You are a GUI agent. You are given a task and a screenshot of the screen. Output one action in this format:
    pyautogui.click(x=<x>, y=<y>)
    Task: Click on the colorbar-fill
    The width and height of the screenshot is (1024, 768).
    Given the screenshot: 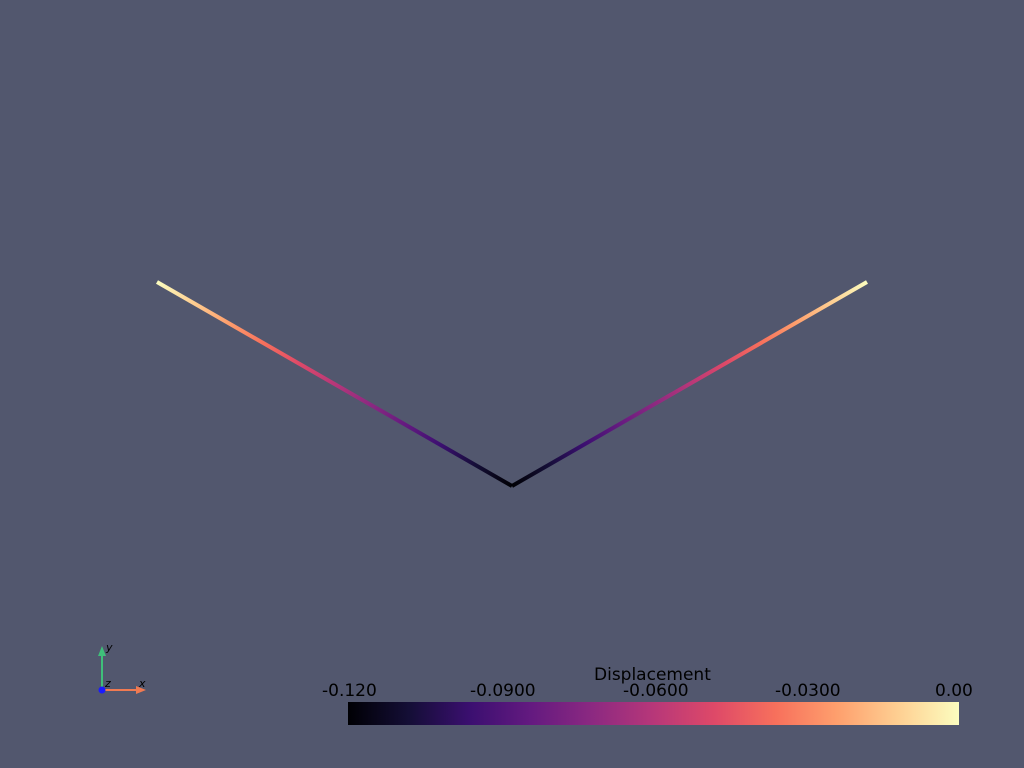 What is the action you would take?
    pyautogui.click(x=653, y=713)
    